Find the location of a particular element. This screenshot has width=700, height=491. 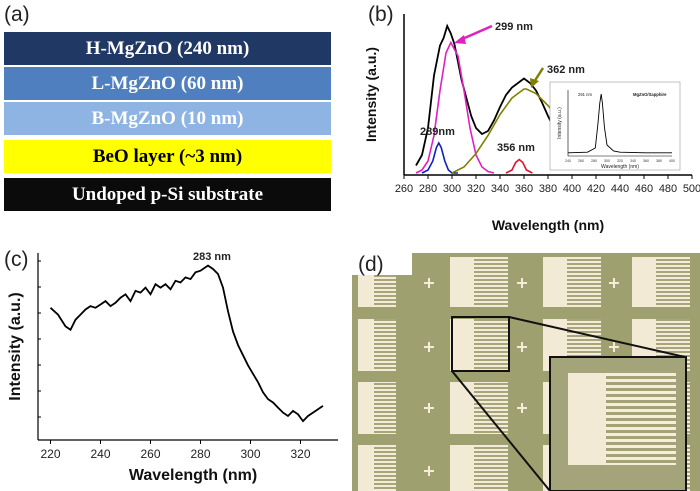

inset-peak-label: 291 nm is located at coordinates (585, 94).